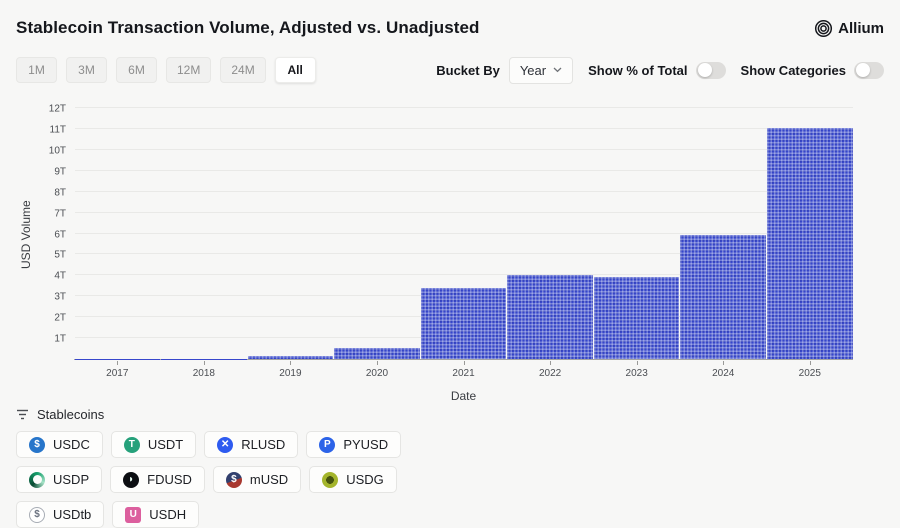 The width and height of the screenshot is (900, 528). I want to click on bar-slot-2018, so click(204, 234).